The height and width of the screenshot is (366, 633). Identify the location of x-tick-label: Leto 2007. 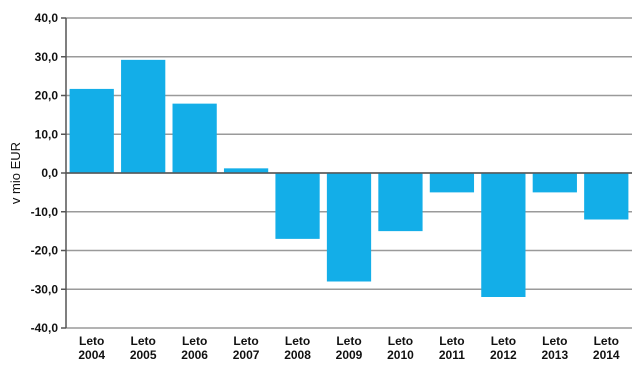
(246, 348).